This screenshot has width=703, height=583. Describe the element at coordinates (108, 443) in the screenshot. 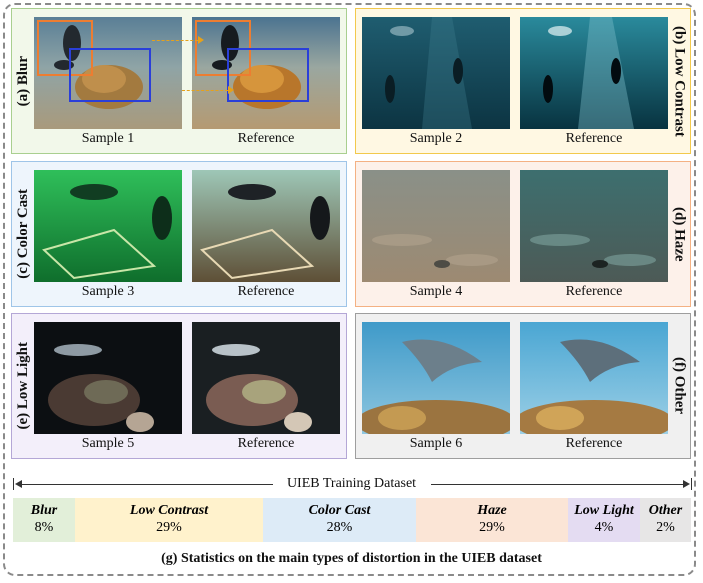

I see `sample-caption: Sample 5` at that location.